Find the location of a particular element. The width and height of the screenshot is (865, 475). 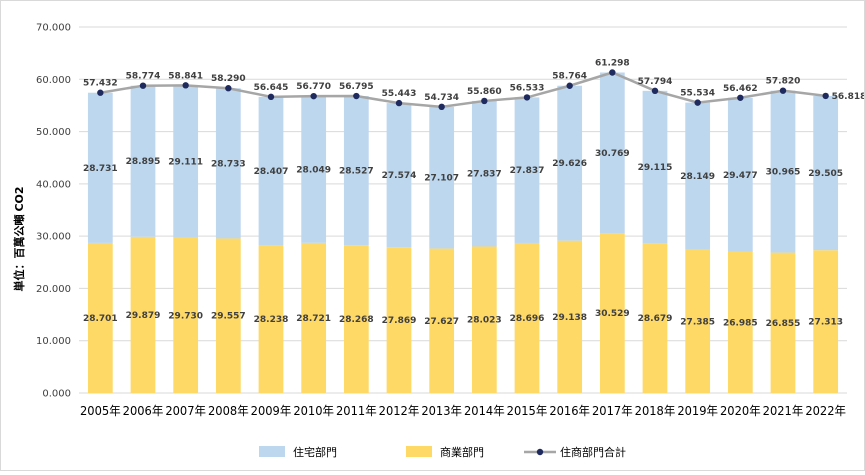

data-label-commercial: 26.855 is located at coordinates (783, 324).